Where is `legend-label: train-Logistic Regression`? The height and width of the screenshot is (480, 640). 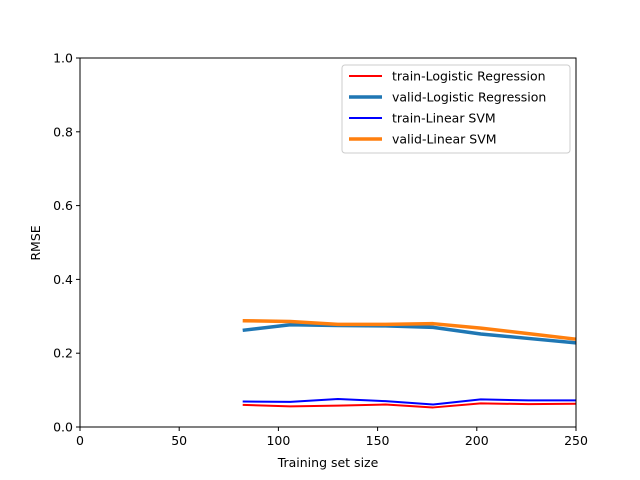 legend-label: train-Logistic Regression is located at coordinates (469, 76).